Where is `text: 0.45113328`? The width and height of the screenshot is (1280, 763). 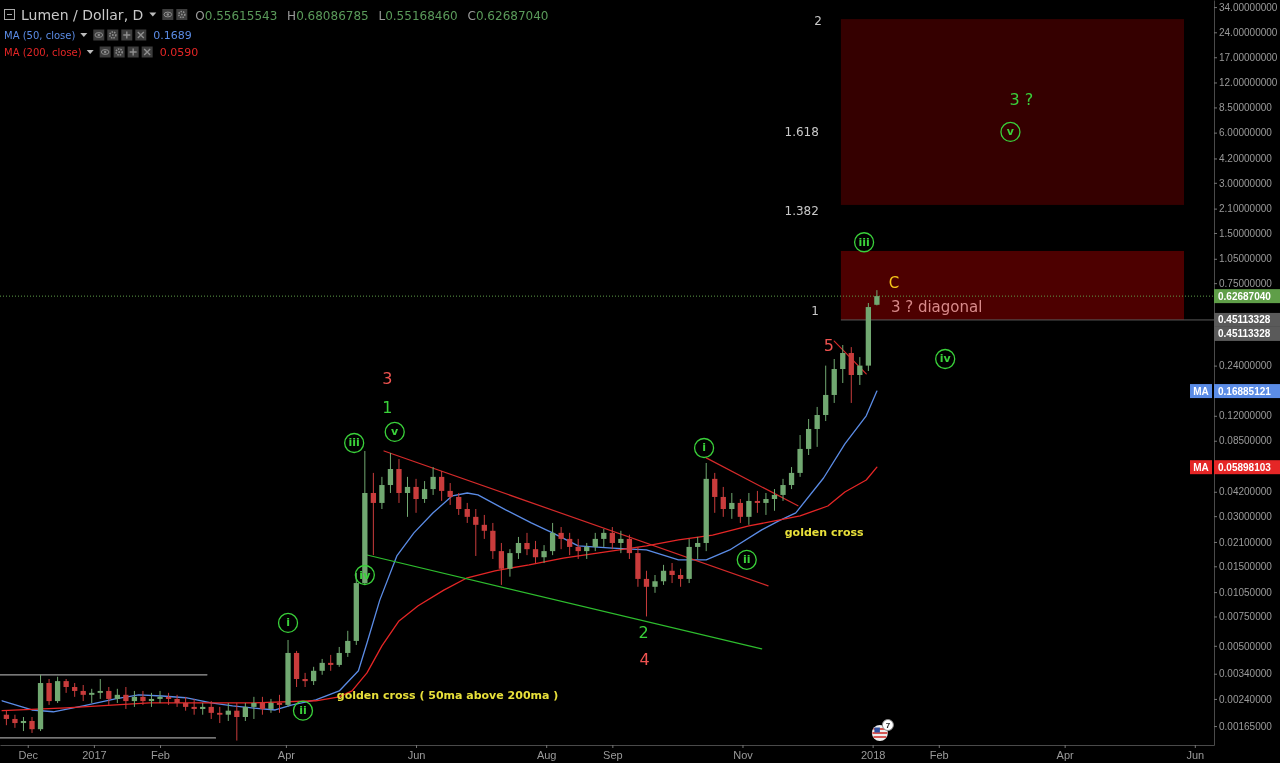
text: 0.45113328 is located at coordinates (1244, 334).